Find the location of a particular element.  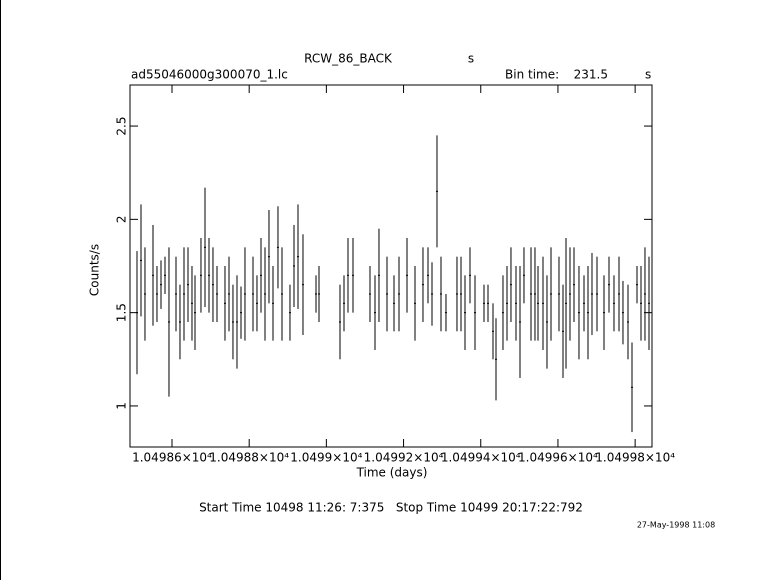

bin-time-unit: s is located at coordinates (648, 75).